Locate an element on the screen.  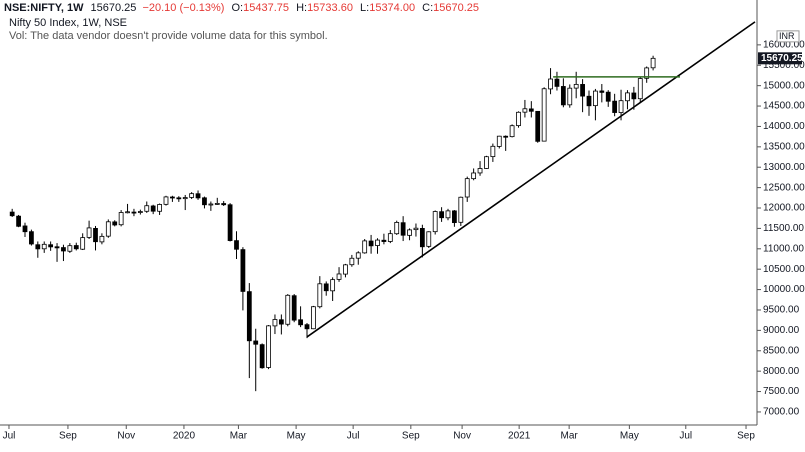
y-tick-label: 15000.00 is located at coordinates (784, 85).